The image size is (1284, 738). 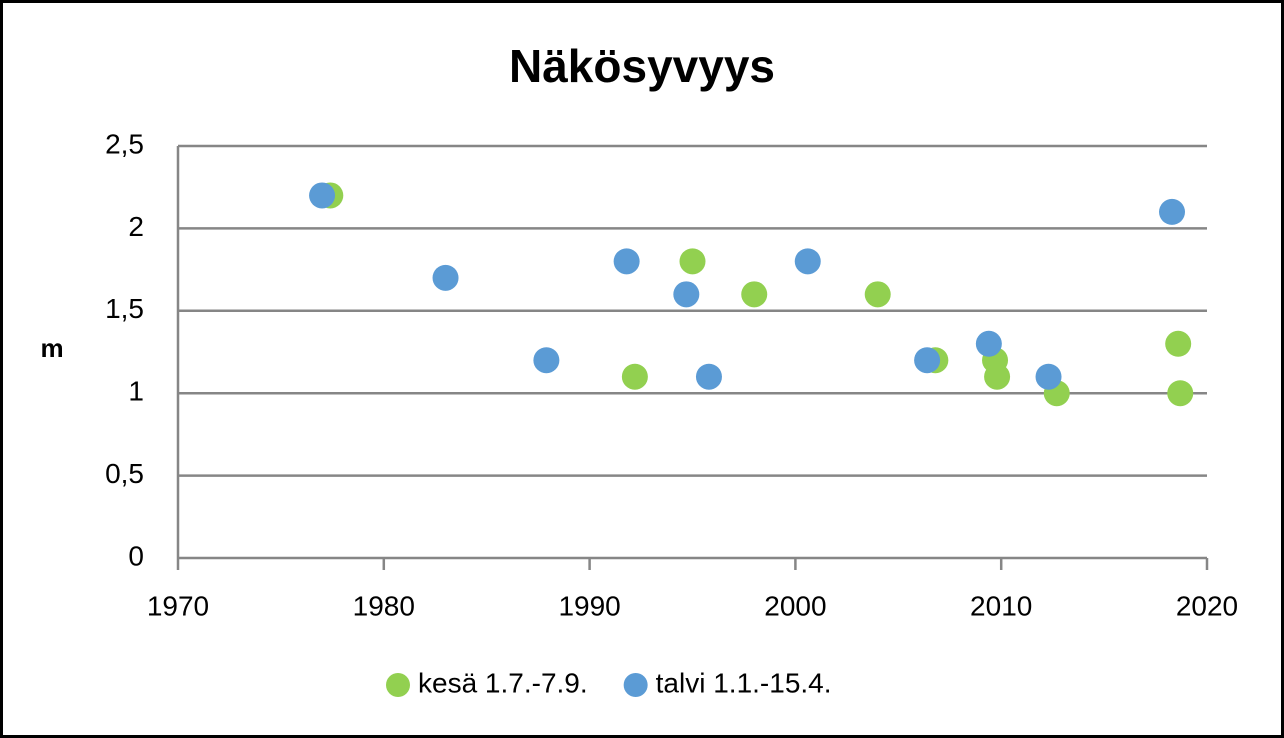 What do you see at coordinates (124, 473) in the screenshot?
I see `y-tick-label: 0,5` at bounding box center [124, 473].